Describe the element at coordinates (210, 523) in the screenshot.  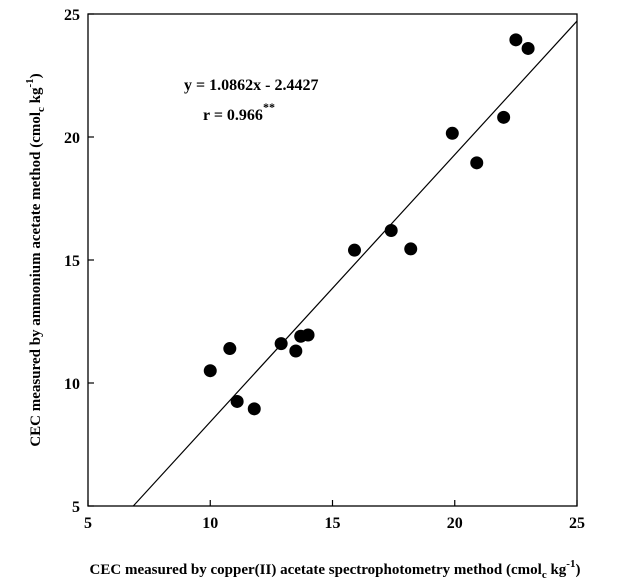
I see `x-tick-label: 10` at that location.